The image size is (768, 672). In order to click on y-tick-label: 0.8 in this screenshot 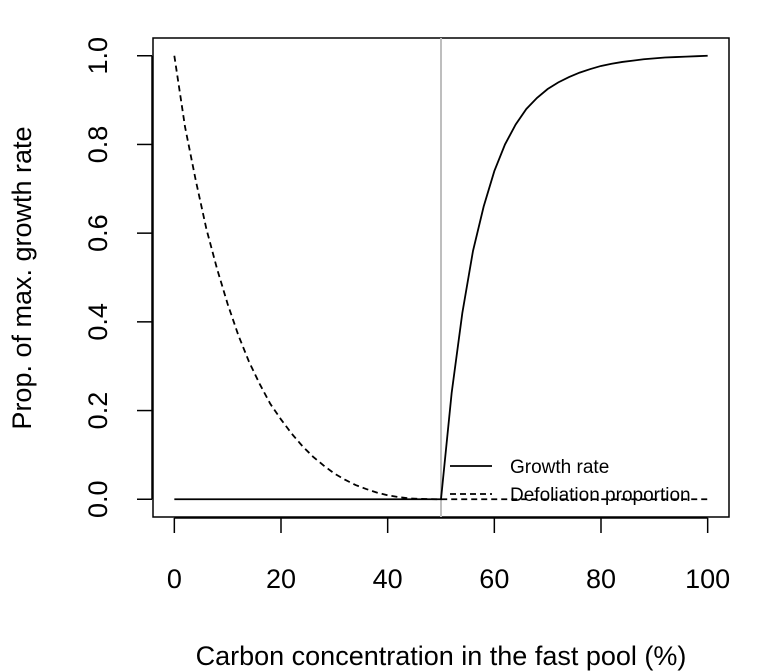, I will do `click(98, 145)`.